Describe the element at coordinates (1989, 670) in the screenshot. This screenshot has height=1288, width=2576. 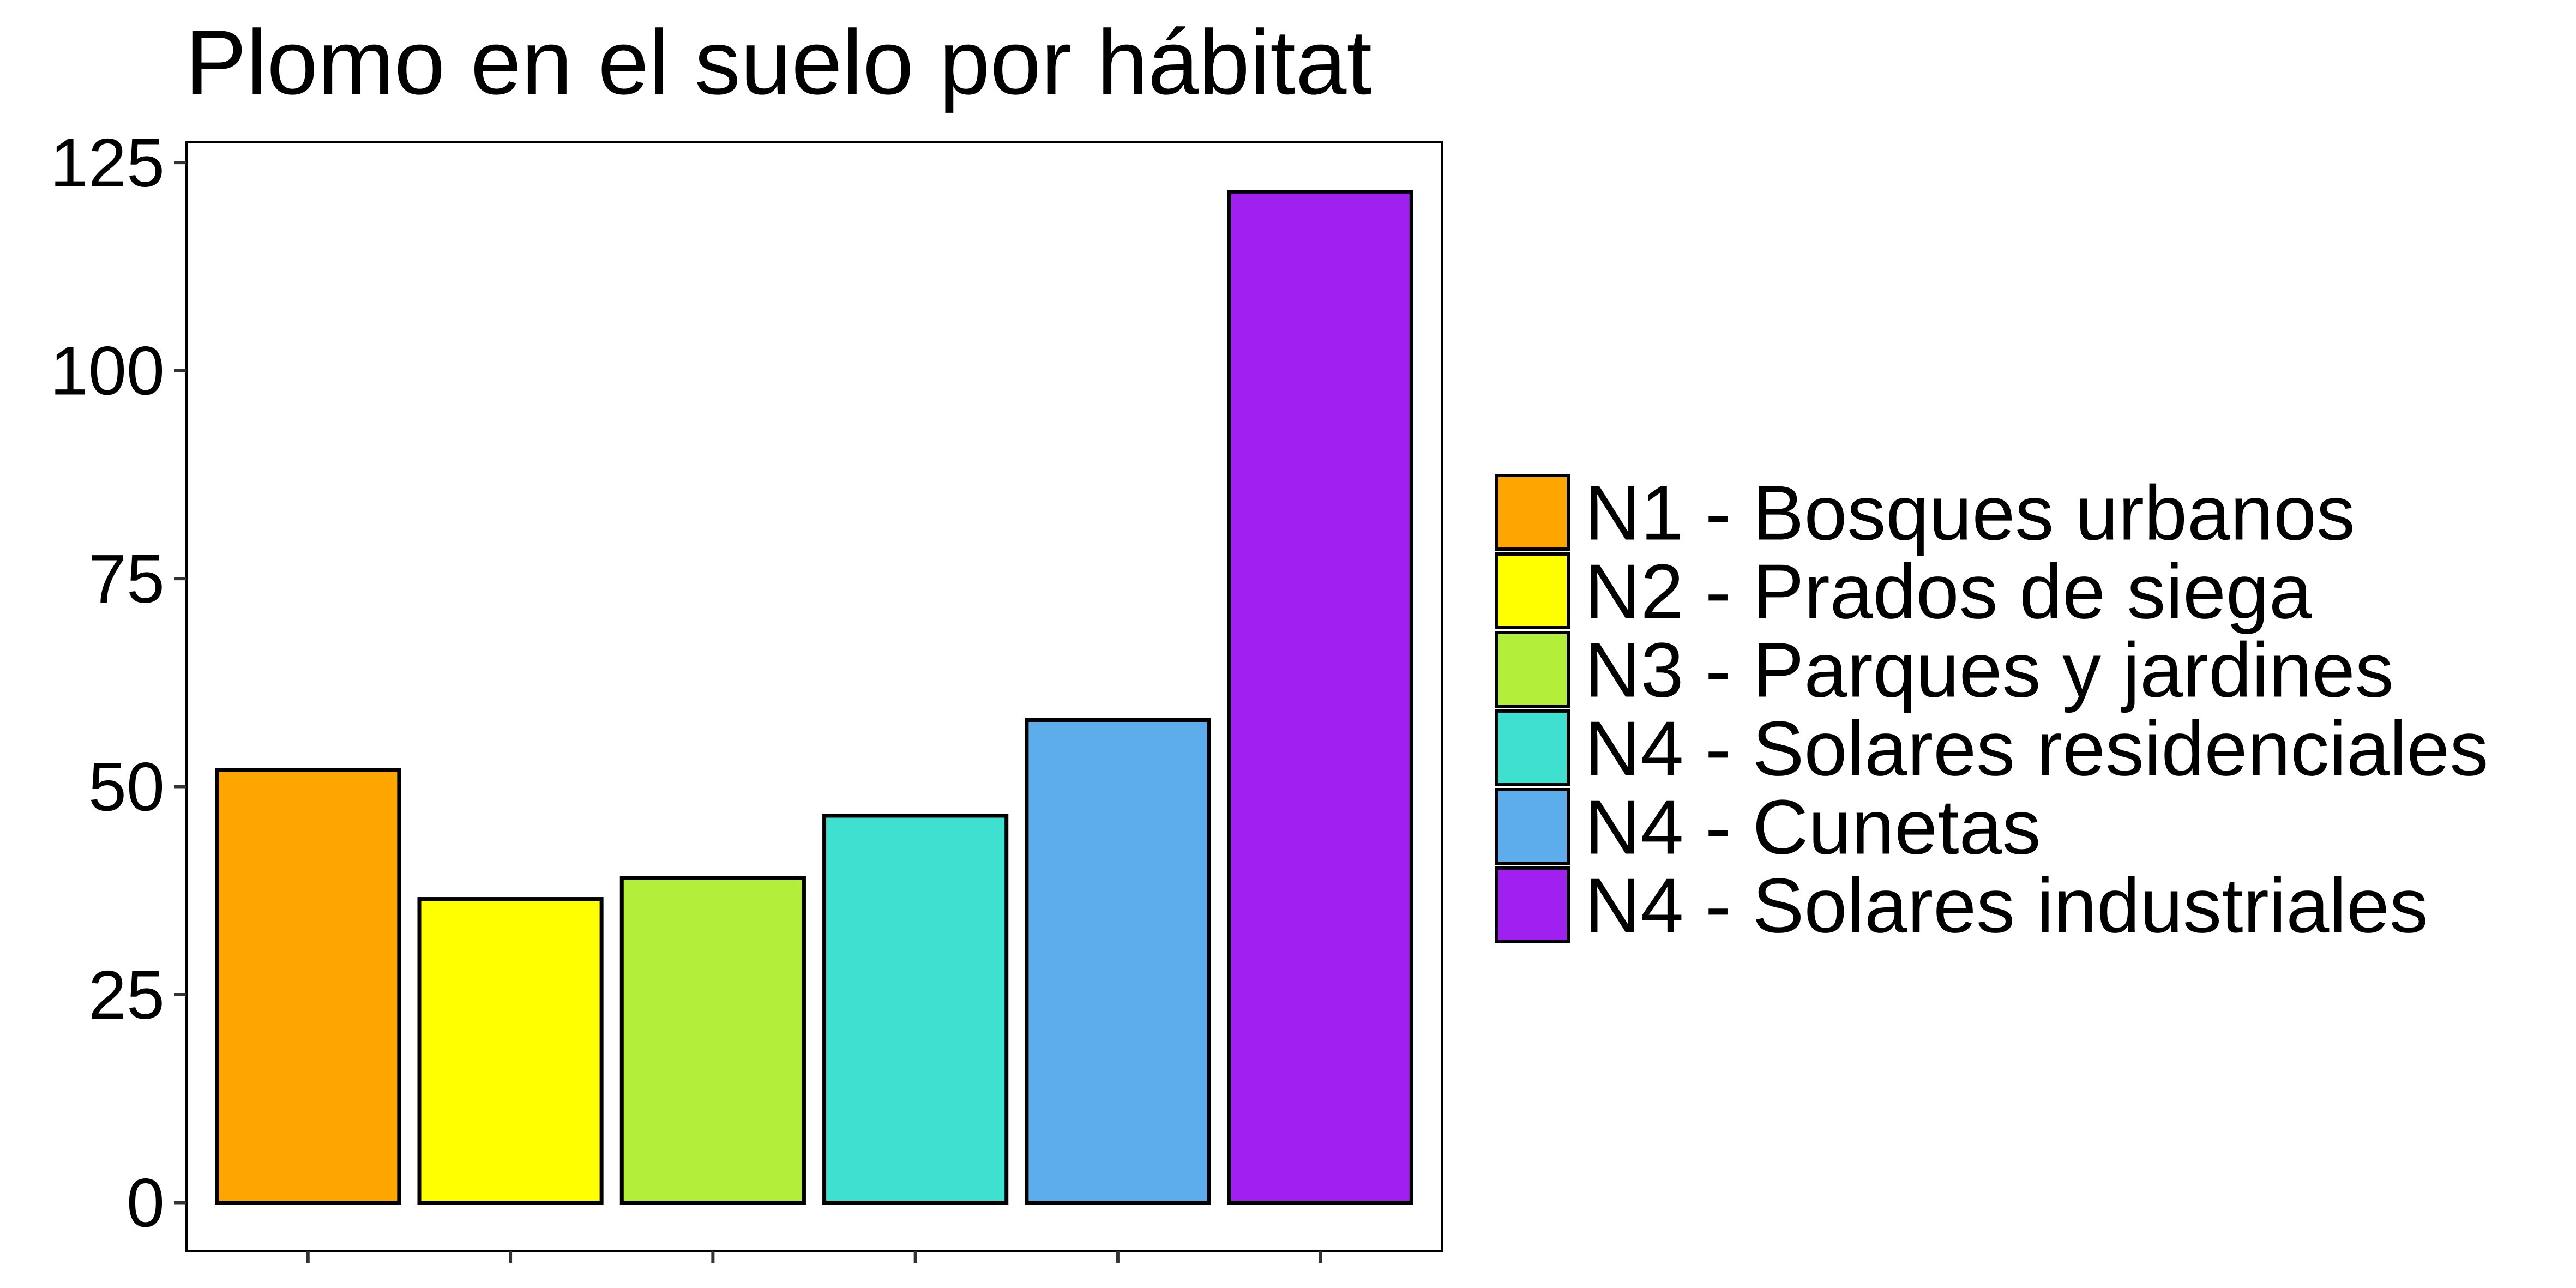
I see `legend-label: N3 - Parques y jardines` at that location.